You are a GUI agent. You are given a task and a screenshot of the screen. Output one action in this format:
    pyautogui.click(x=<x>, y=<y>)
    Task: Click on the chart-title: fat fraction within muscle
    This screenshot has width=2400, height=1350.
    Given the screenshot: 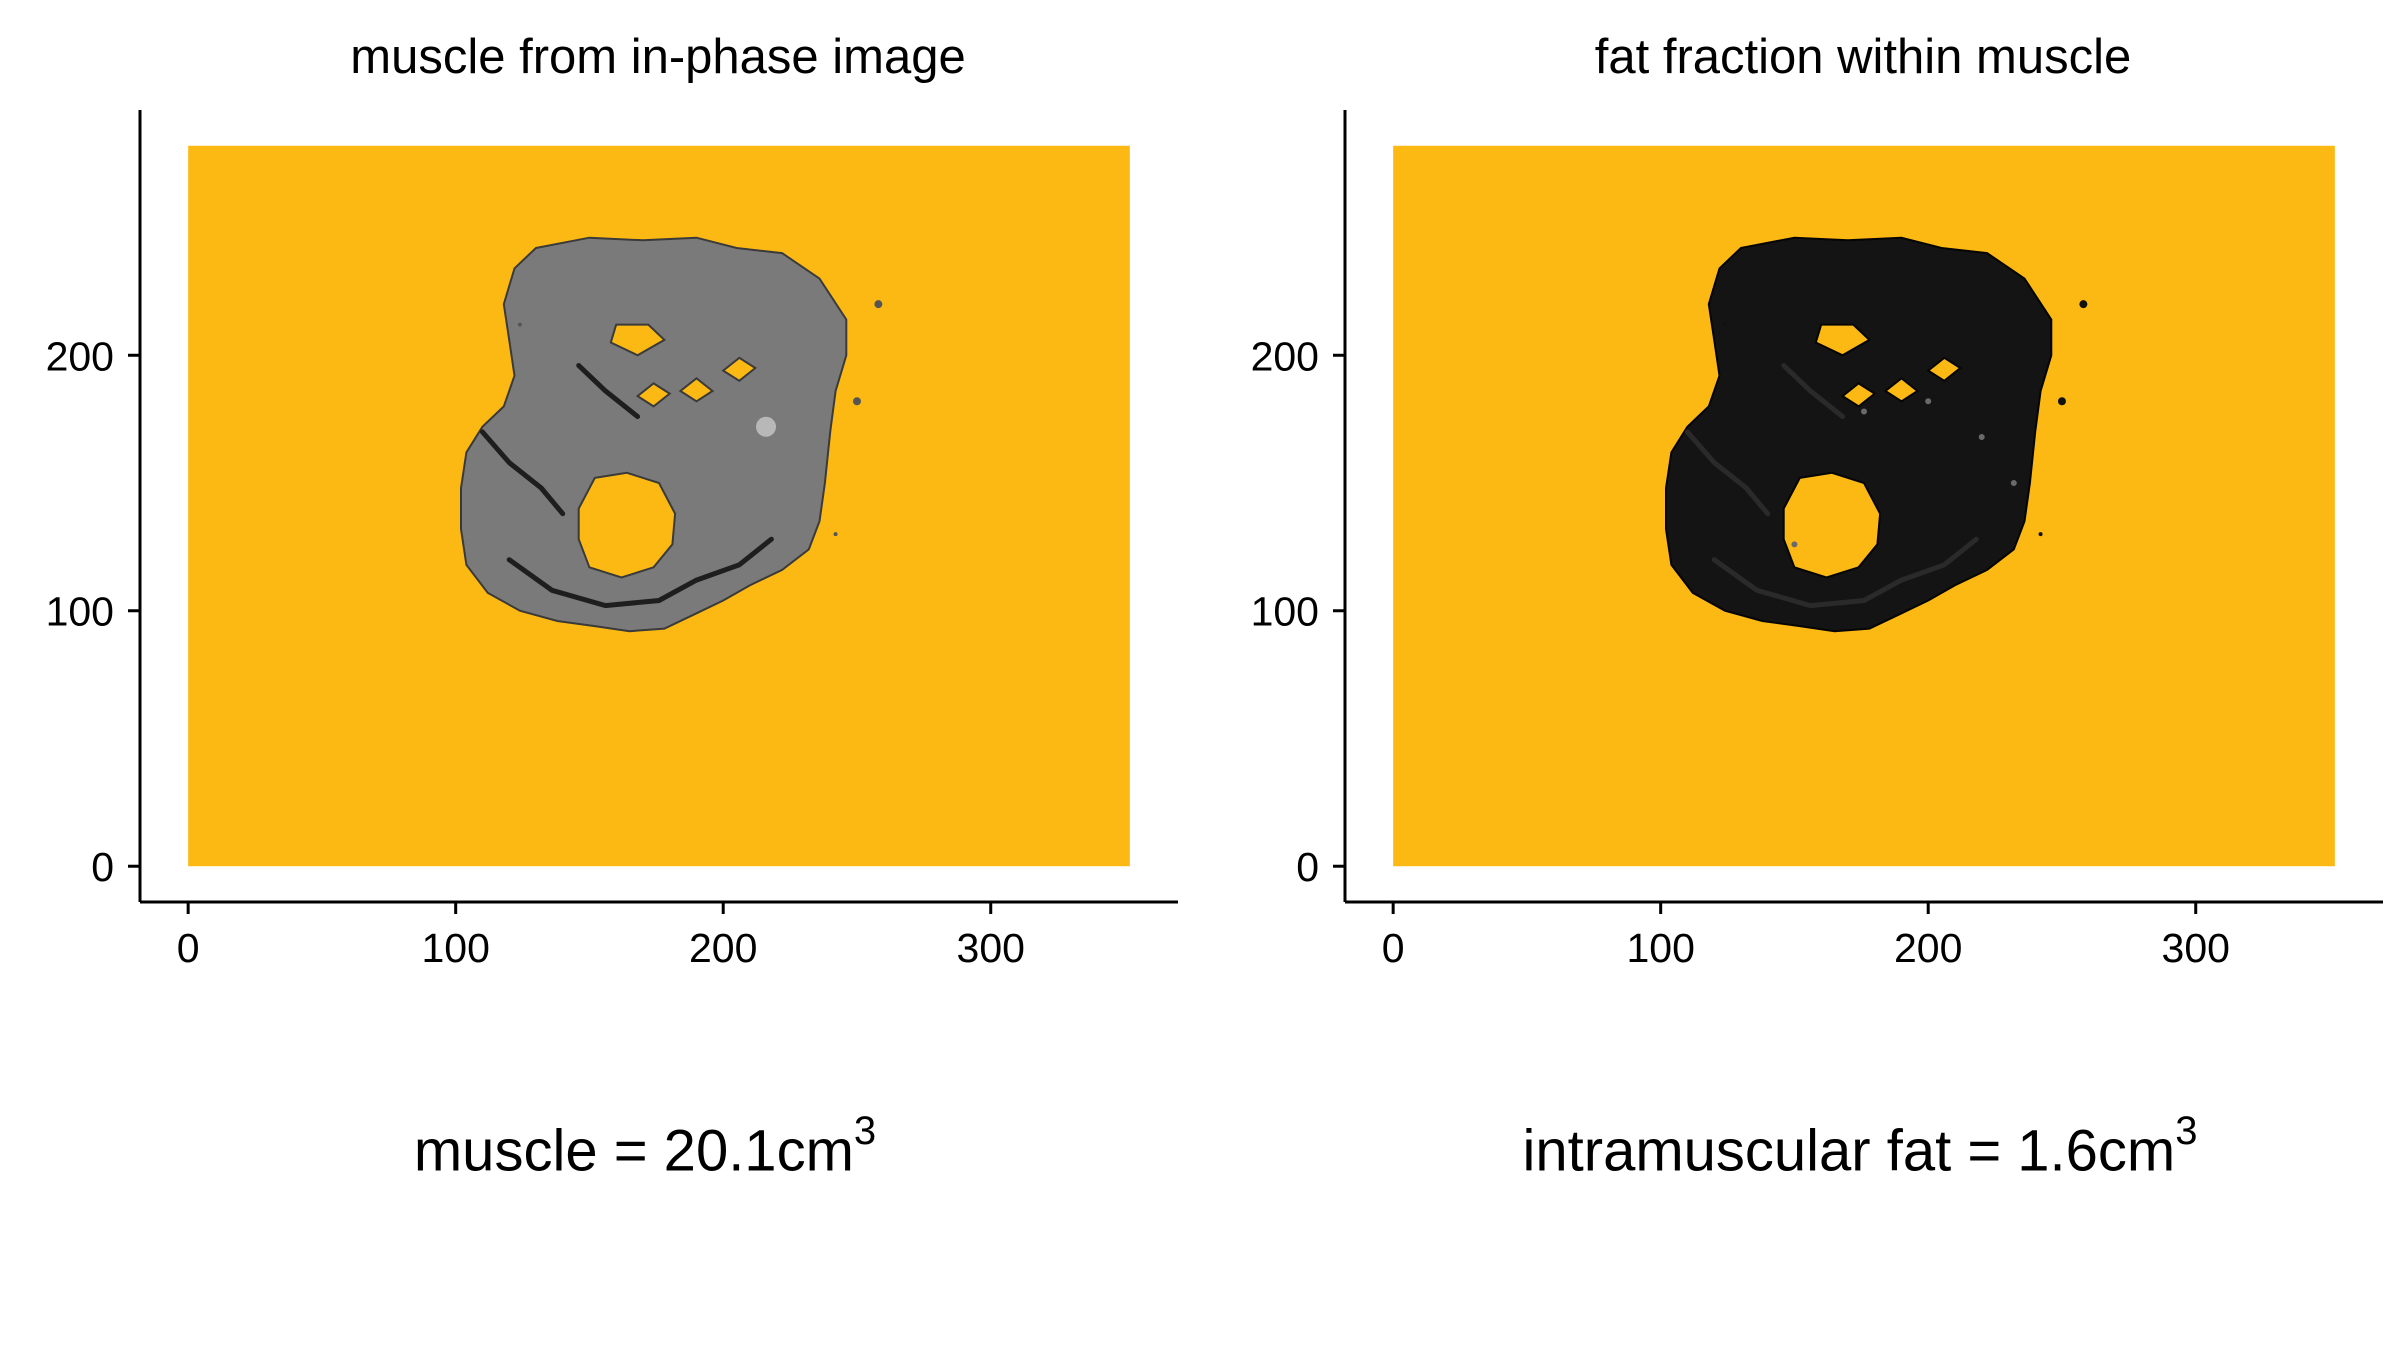 What is the action you would take?
    pyautogui.click(x=1863, y=57)
    